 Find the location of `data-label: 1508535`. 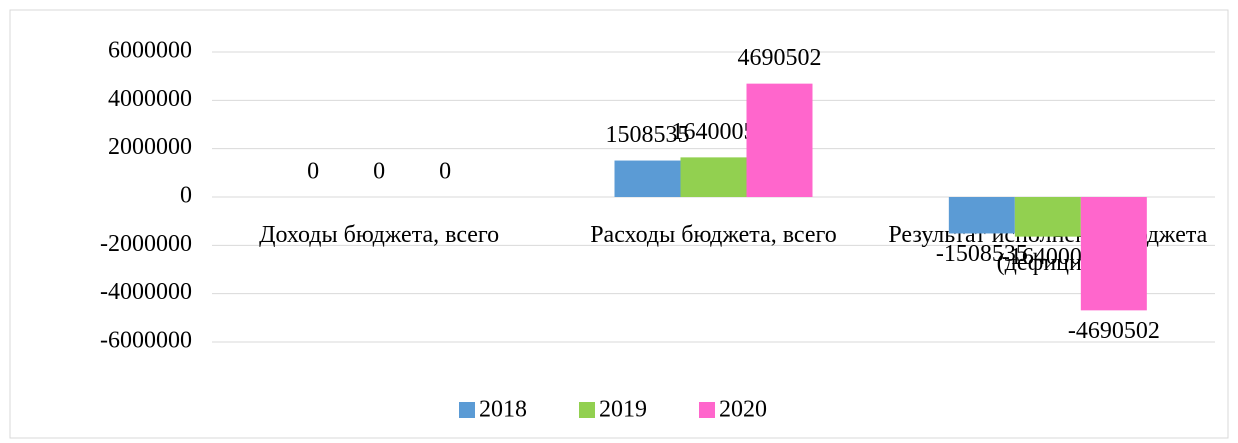

data-label: 1508535 is located at coordinates (648, 135).